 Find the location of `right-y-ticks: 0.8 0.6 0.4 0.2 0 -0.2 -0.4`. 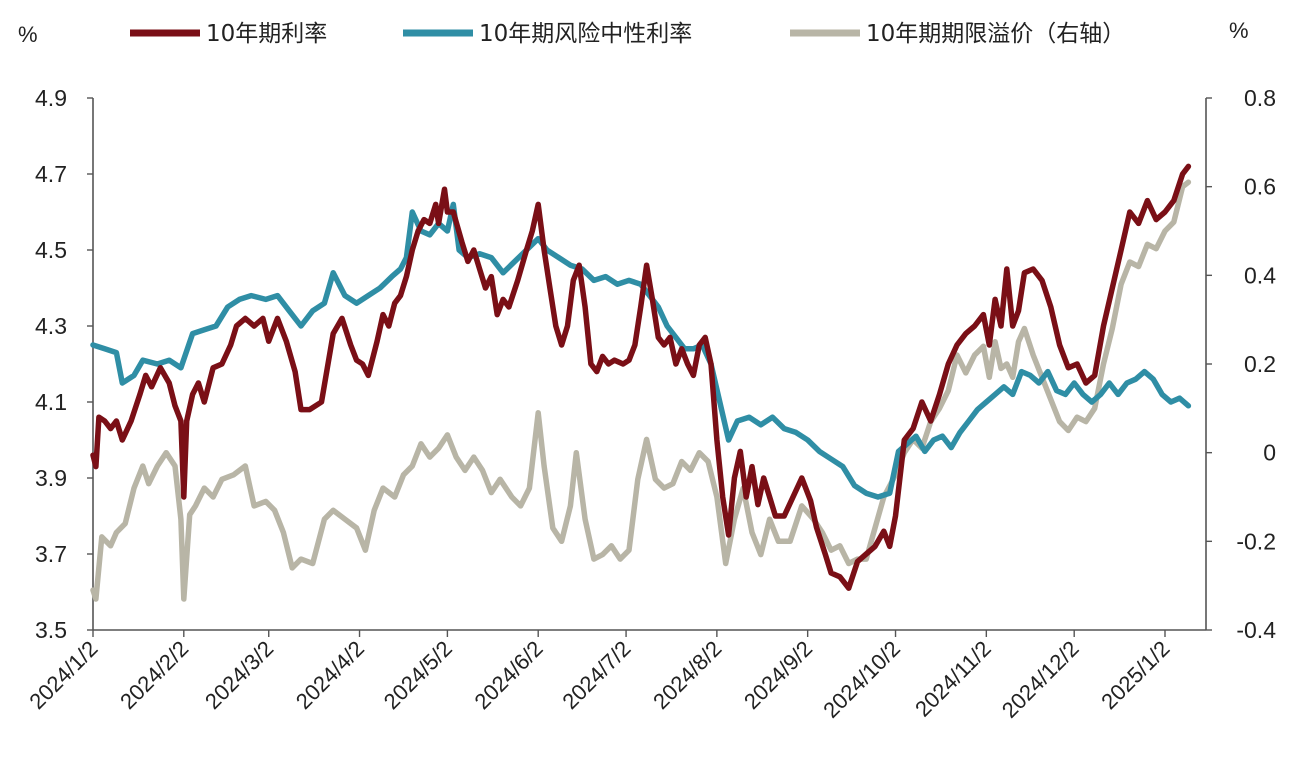

right-y-ticks: 0.8 0.6 0.4 0.2 0 -0.2 -0.4 is located at coordinates (1241, 364).